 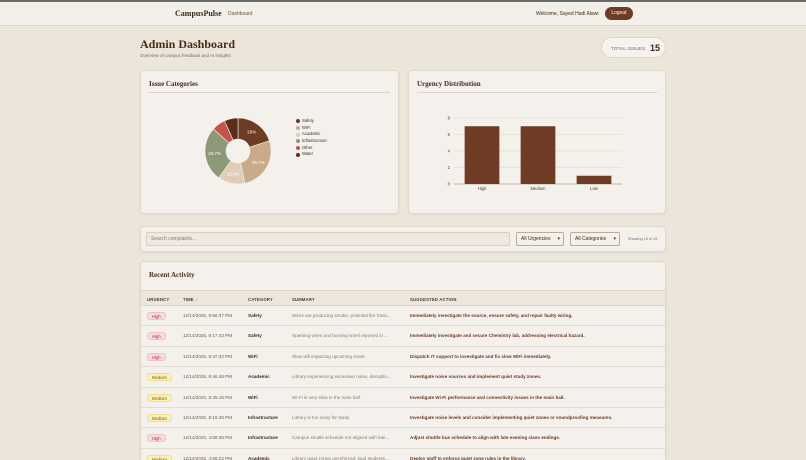 I want to click on legend-label: WiFi, so click(x=306, y=127).